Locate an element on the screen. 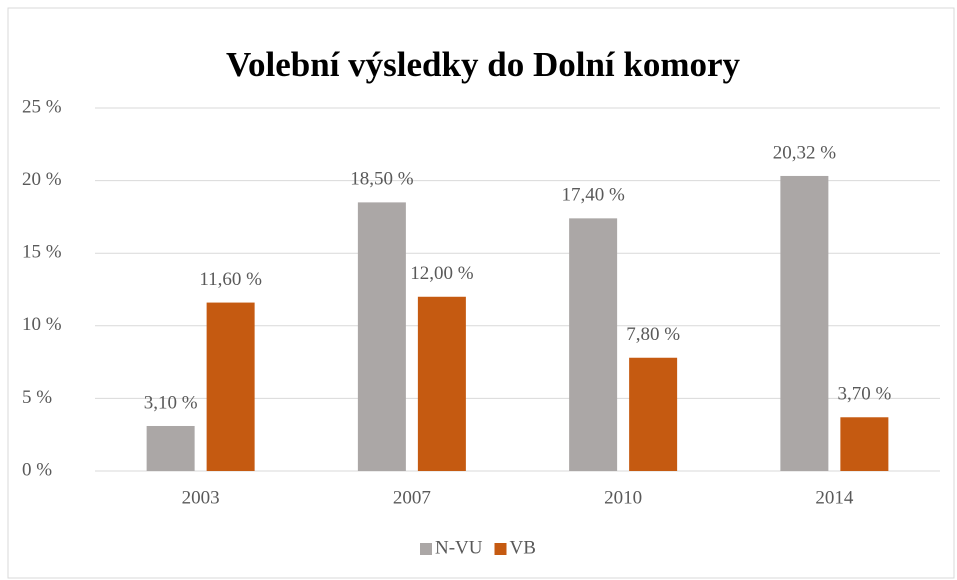 This screenshot has width=957, height=580. data-label: 3,10 % is located at coordinates (171, 402).